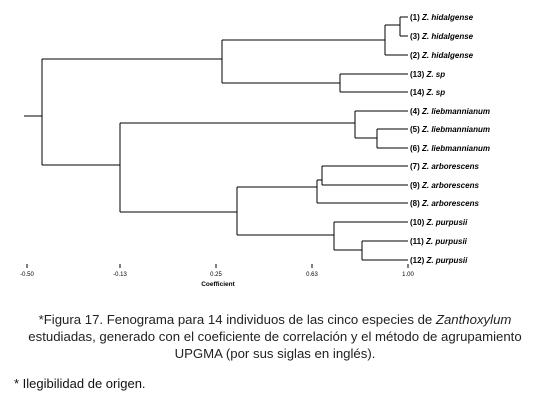 Image resolution: width=551 pixels, height=403 pixels. What do you see at coordinates (473, 319) in the screenshot?
I see `caption-genus: Zanthoxylum` at bounding box center [473, 319].